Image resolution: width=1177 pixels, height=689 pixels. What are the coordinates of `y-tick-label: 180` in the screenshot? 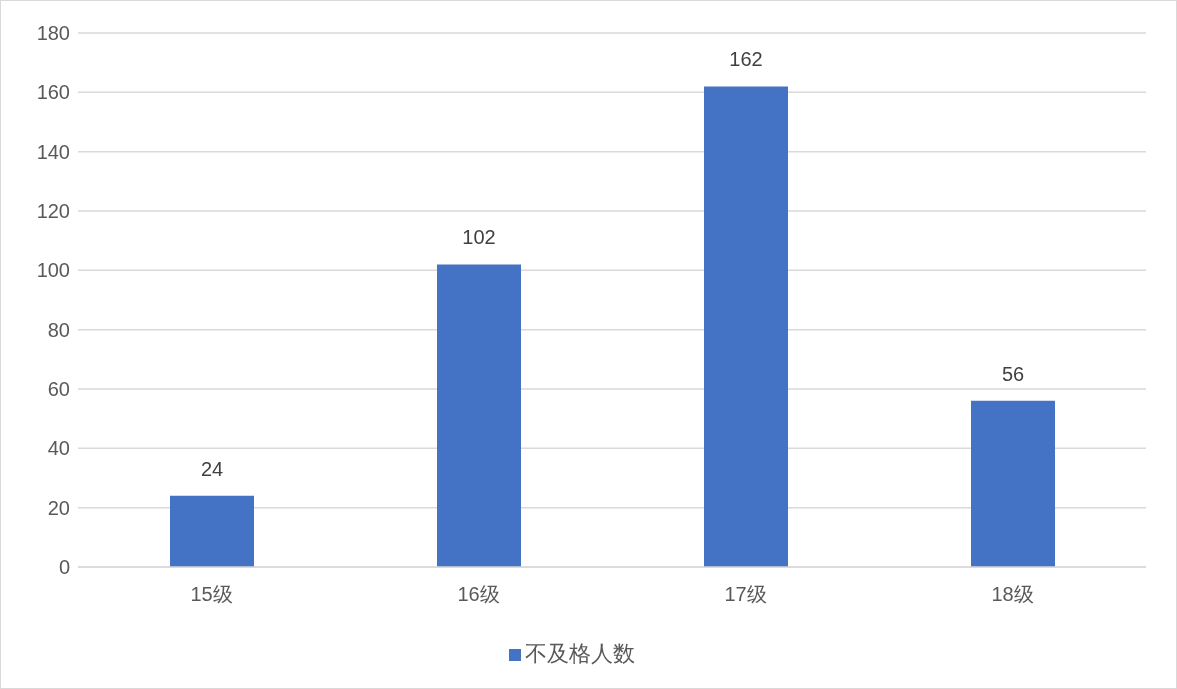 It's located at (53, 33).